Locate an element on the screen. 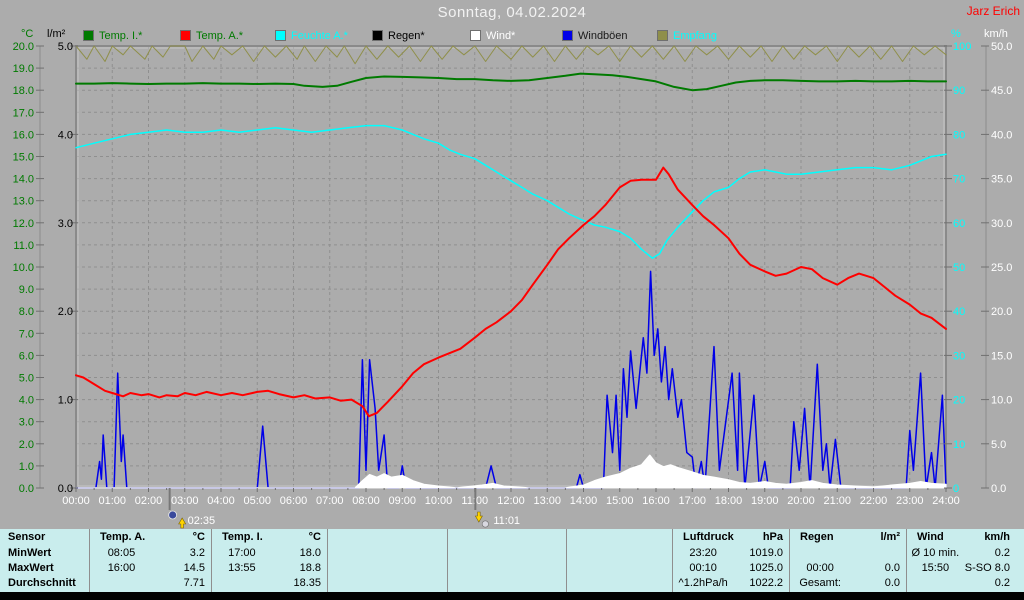 The image size is (1024, 600). moonrise-marker-time: 02:35 is located at coordinates (202, 521).